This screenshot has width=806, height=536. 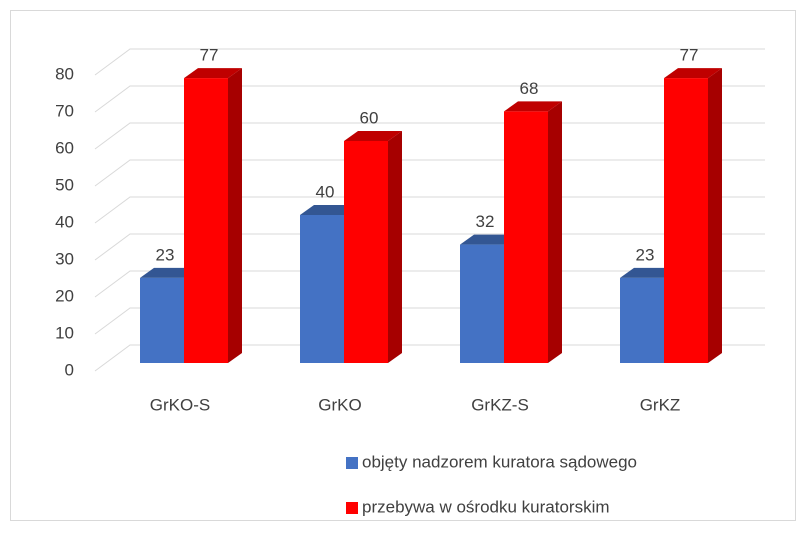 I want to click on y-tick-label: 60, so click(x=64, y=147).